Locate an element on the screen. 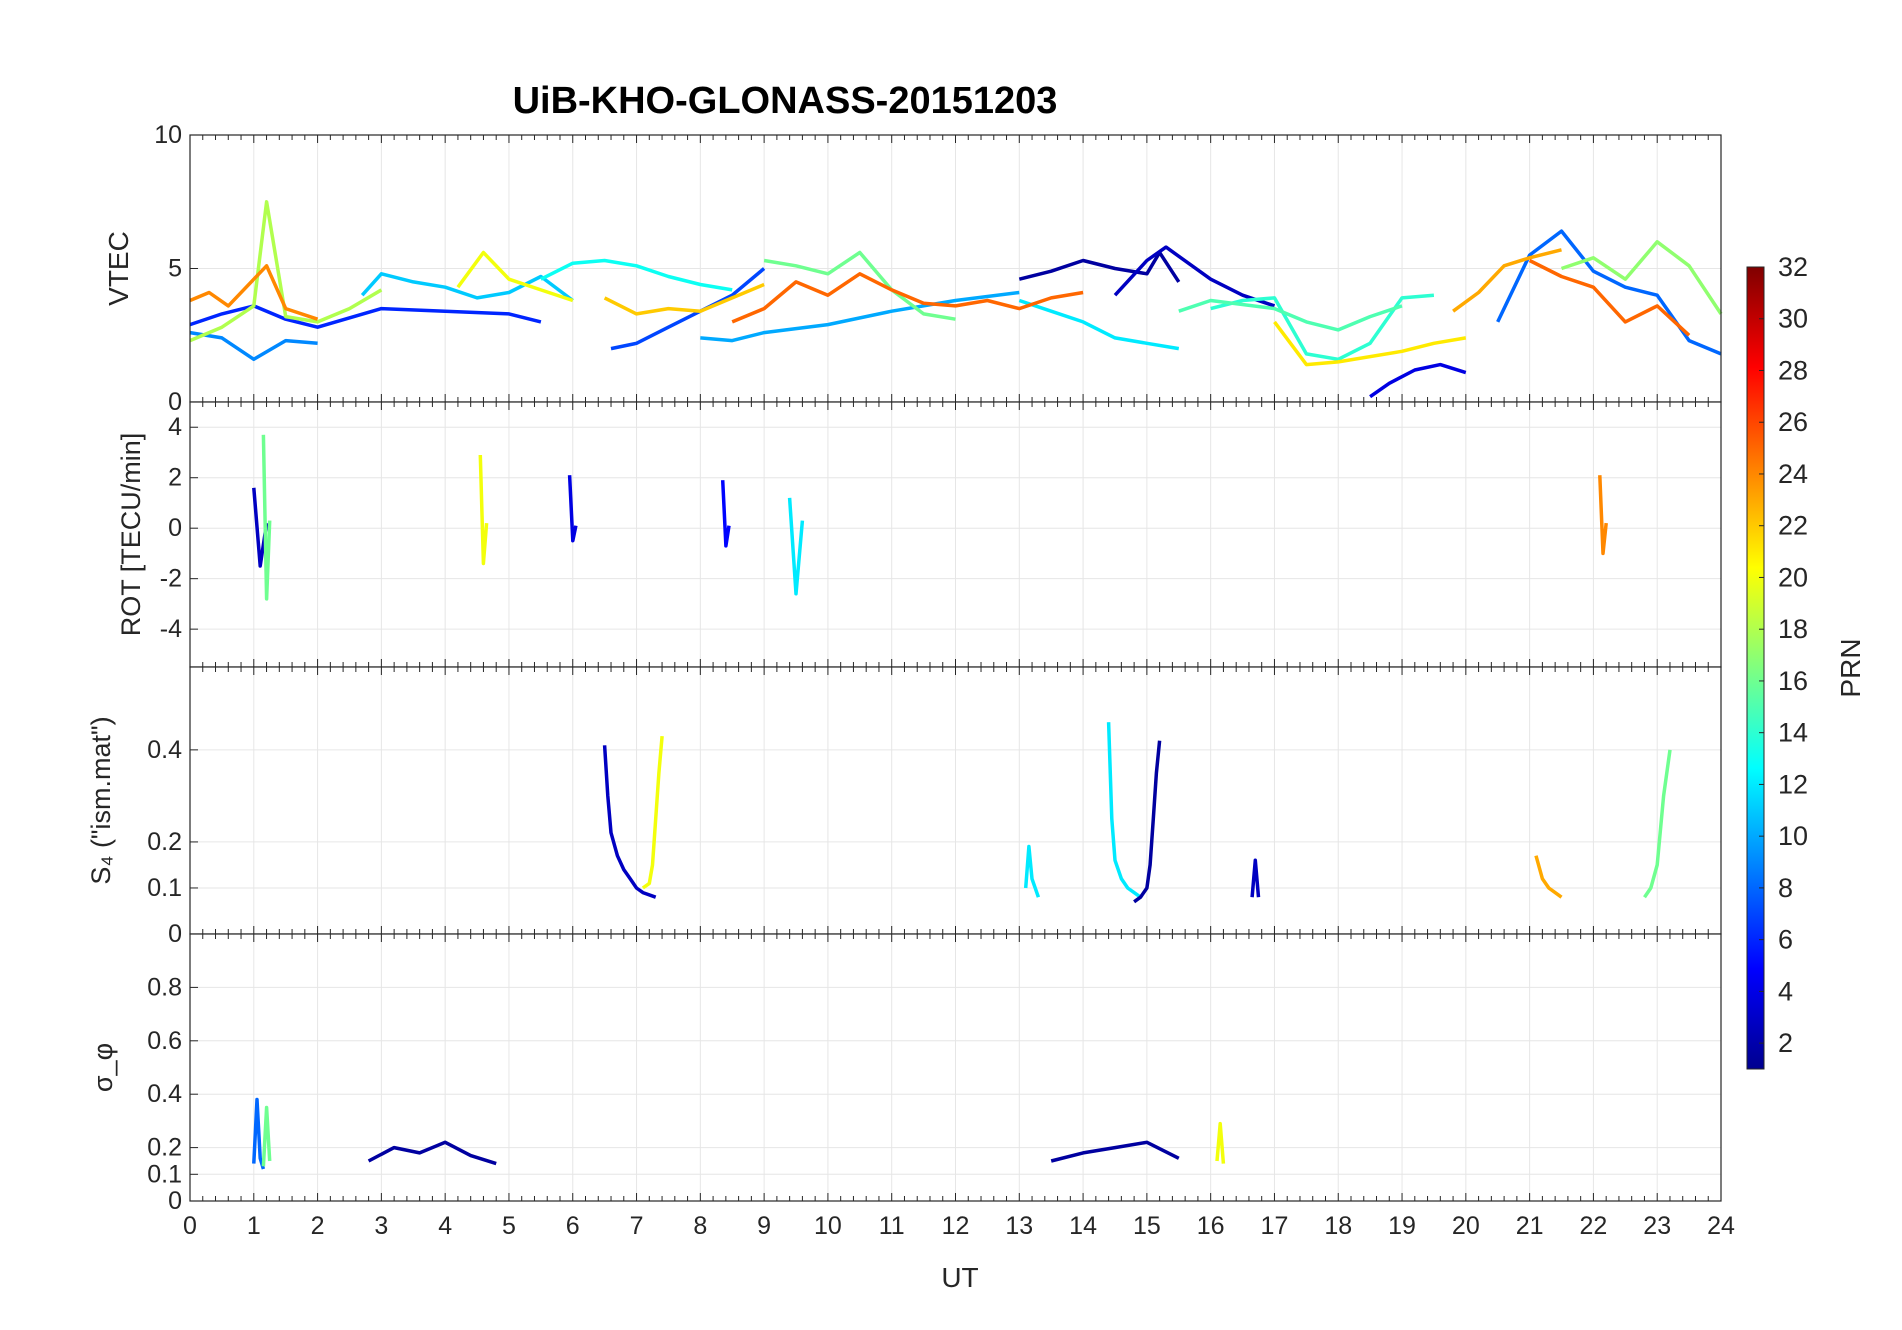 Image resolution: width=1902 pixels, height=1330 pixels. y-tick-label: 5 is located at coordinates (175, 269).